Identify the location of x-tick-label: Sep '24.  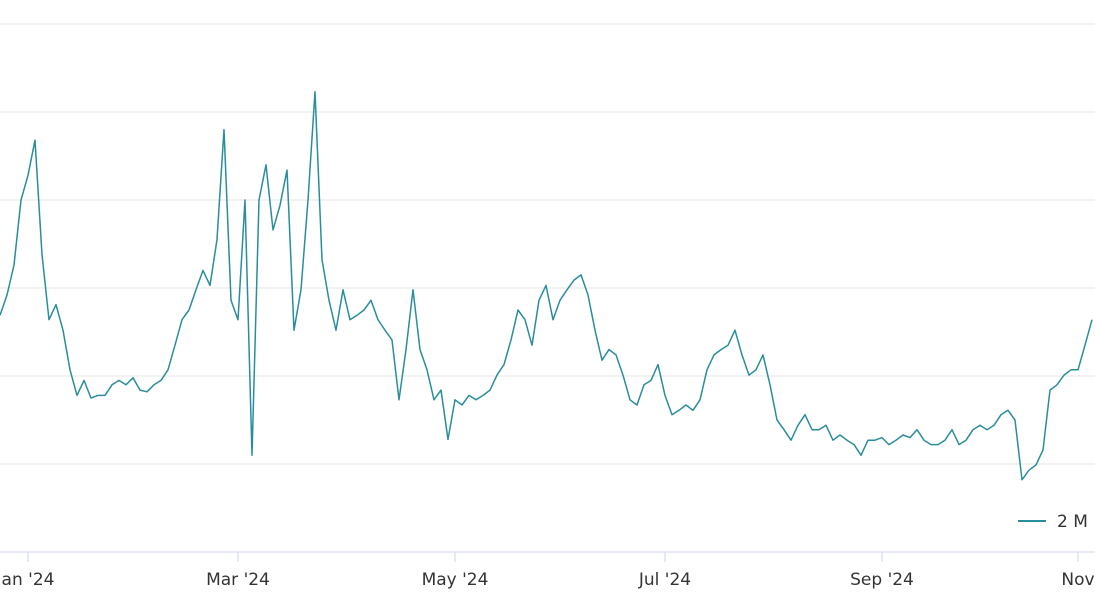
(882, 580).